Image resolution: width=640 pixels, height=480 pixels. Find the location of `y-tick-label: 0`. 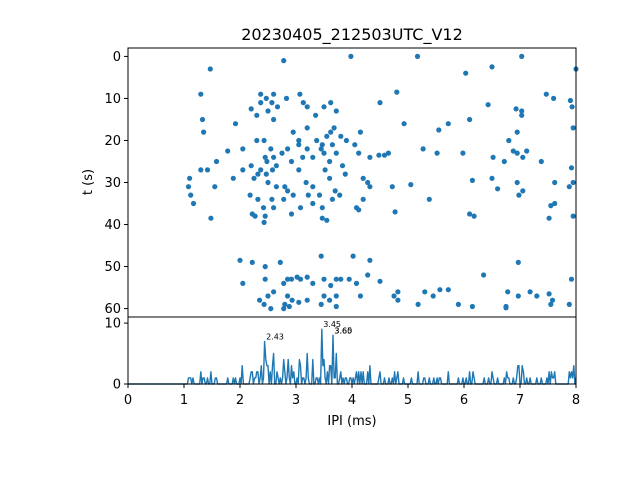

y-tick-label: 0 is located at coordinates (117, 57).